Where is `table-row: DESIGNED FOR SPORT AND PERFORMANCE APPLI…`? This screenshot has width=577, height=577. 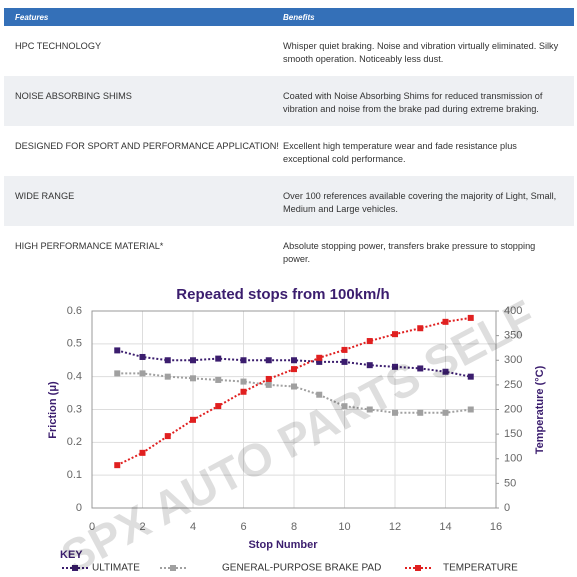
table-row: DESIGNED FOR SPORT AND PERFORMANCE APPLI… is located at coordinates (289, 151).